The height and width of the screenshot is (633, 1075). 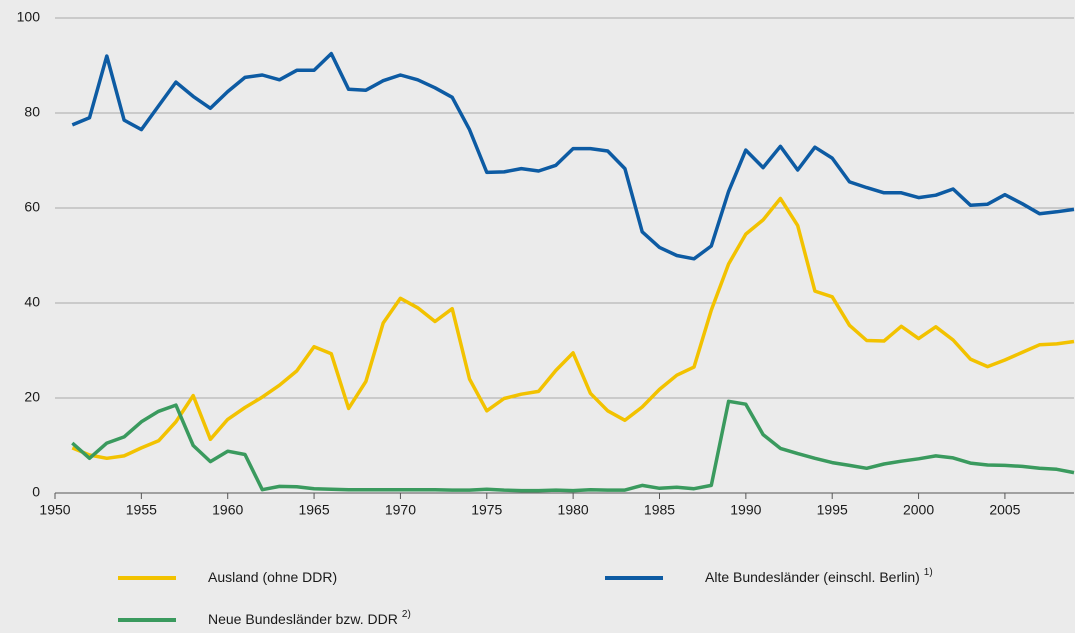 What do you see at coordinates (928, 572) in the screenshot?
I see `legend-footnote: 1)` at bounding box center [928, 572].